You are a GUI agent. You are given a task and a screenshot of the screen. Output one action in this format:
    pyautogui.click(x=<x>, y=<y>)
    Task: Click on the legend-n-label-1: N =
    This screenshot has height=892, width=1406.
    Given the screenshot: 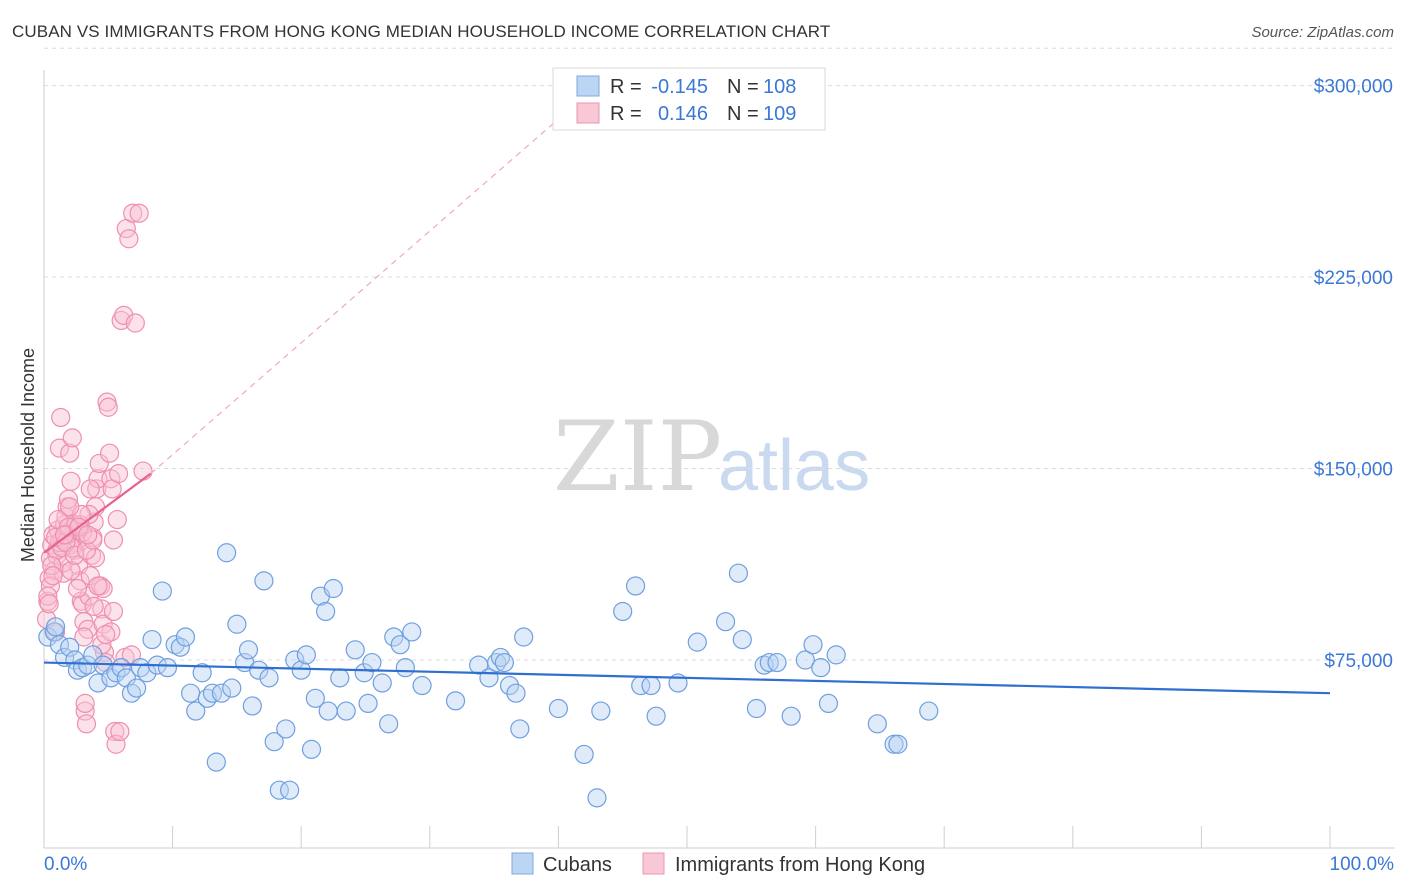 What is the action you would take?
    pyautogui.click(x=743, y=87)
    